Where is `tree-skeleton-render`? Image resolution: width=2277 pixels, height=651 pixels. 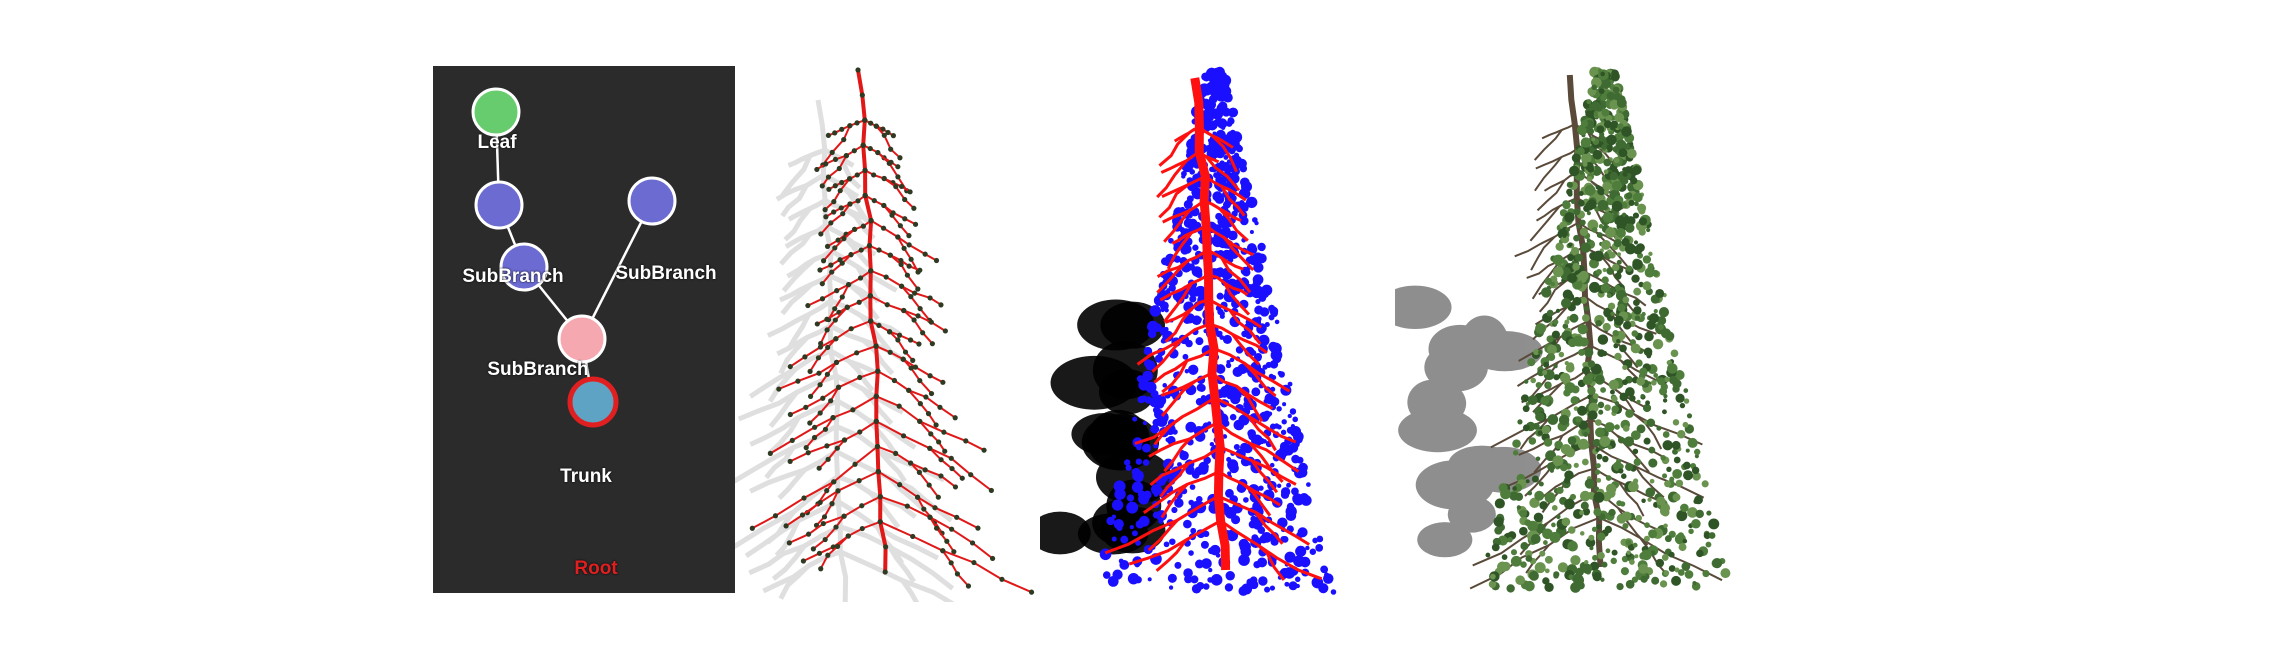
tree-skeleton-render is located at coordinates (878, 343).